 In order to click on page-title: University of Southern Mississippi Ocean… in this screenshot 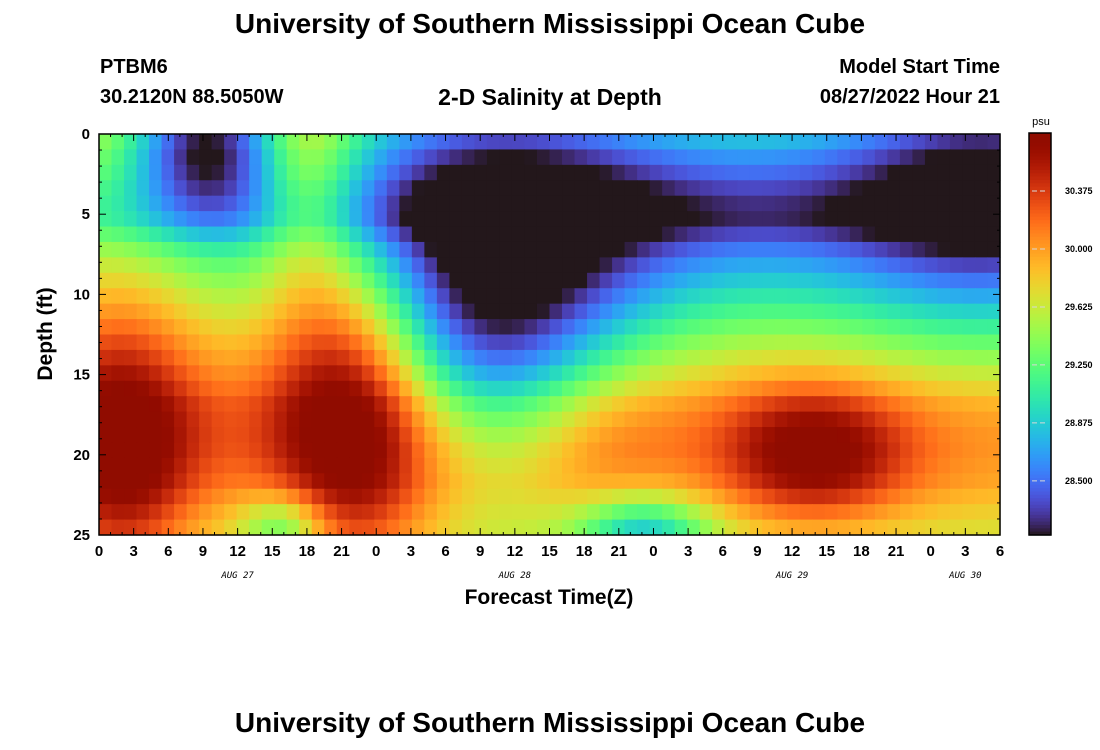, I will do `click(550, 23)`.